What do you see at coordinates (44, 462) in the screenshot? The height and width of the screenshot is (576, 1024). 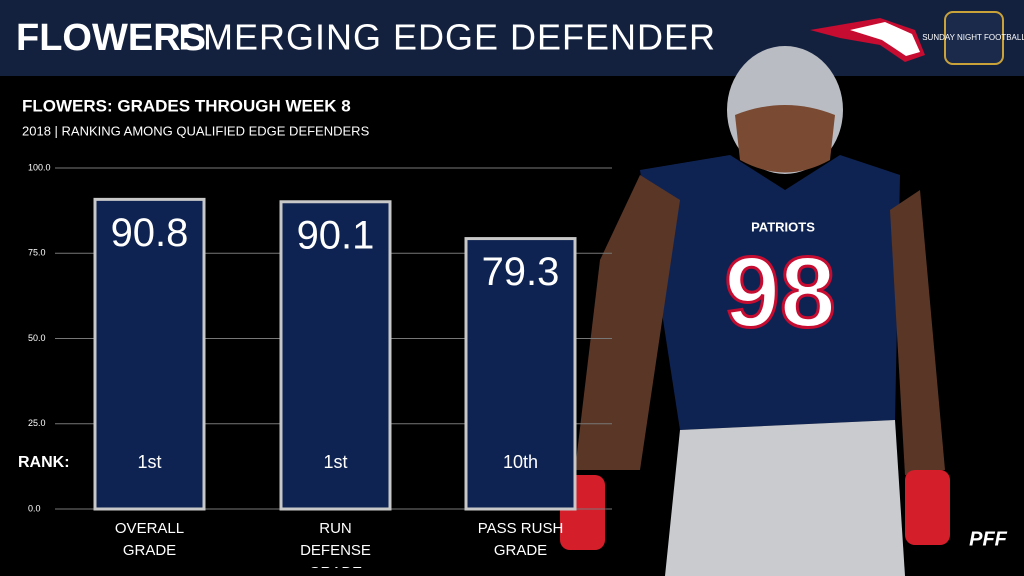 I see `rank-label: RANK:` at bounding box center [44, 462].